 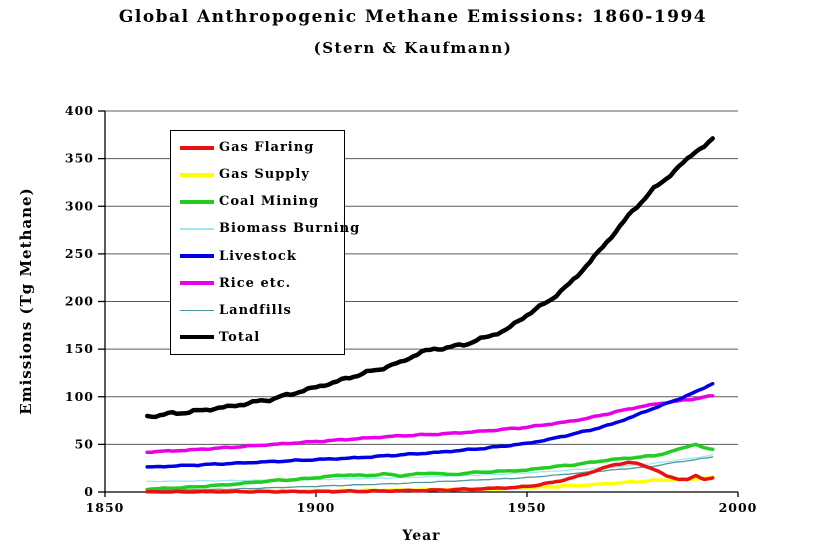 What do you see at coordinates (197, 337) in the screenshot?
I see `legend-line-sample-total` at bounding box center [197, 337].